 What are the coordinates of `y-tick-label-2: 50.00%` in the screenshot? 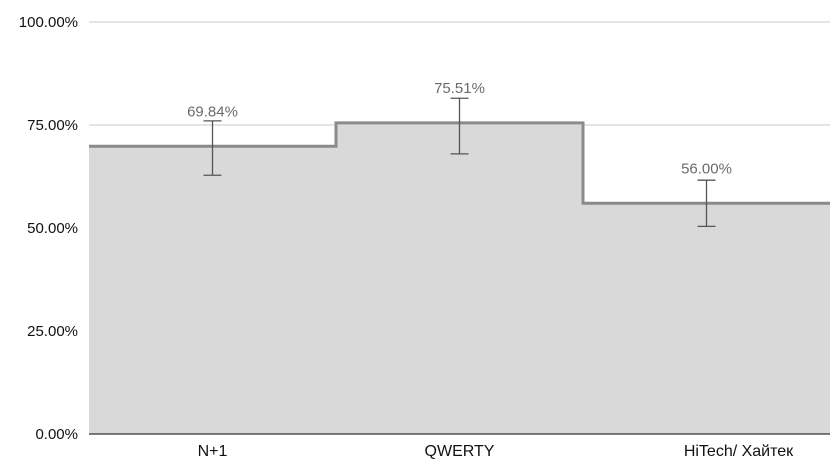 It's located at (52, 228).